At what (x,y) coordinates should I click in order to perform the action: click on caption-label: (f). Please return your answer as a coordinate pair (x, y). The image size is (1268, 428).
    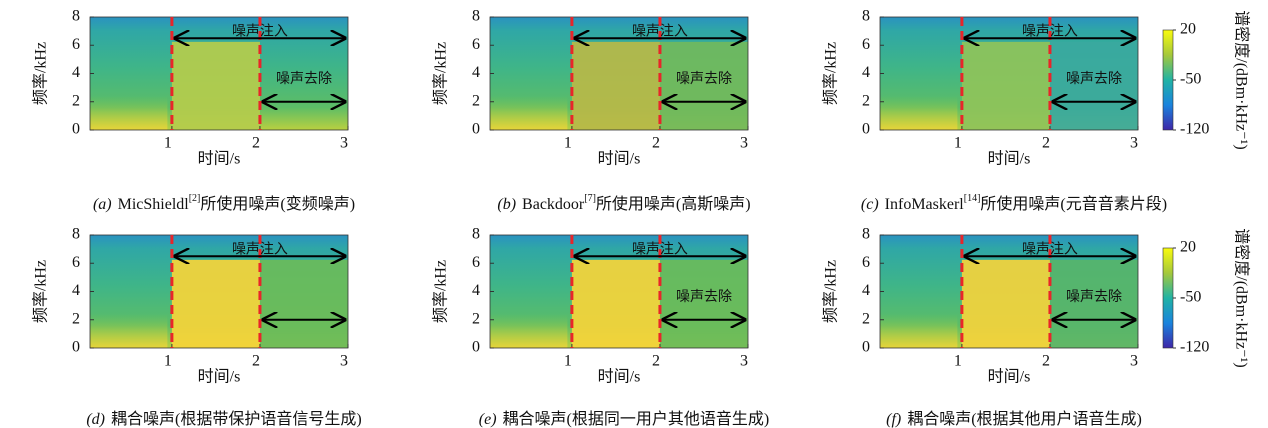
    Looking at the image, I should click on (893, 419).